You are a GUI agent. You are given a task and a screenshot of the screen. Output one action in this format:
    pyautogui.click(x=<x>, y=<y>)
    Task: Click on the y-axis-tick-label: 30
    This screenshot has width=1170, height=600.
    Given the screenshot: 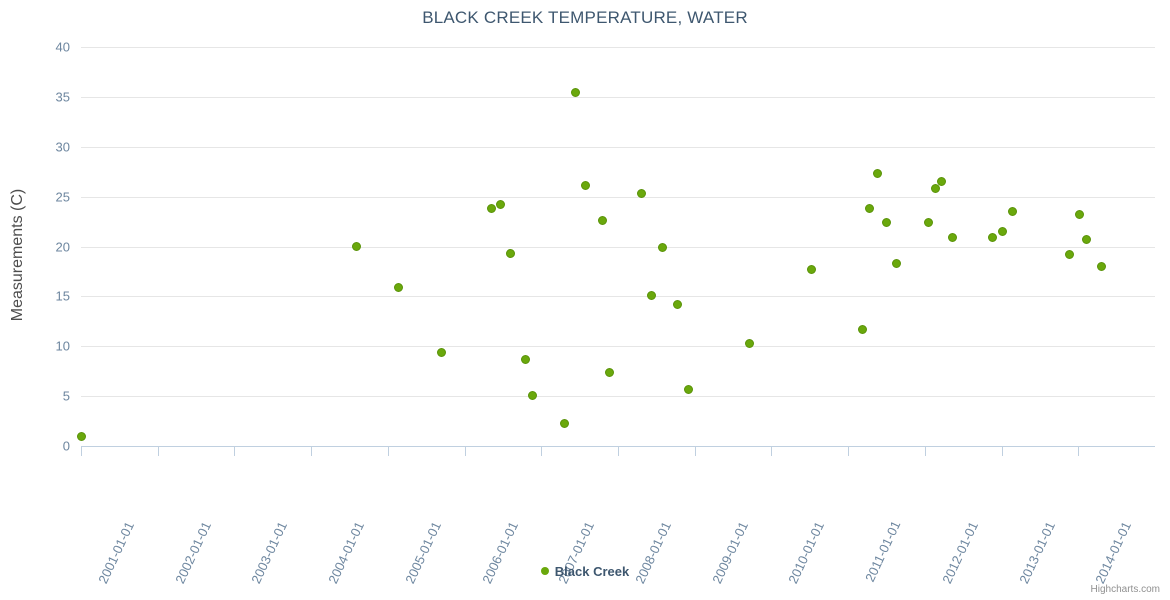 What is the action you would take?
    pyautogui.click(x=62, y=147)
    